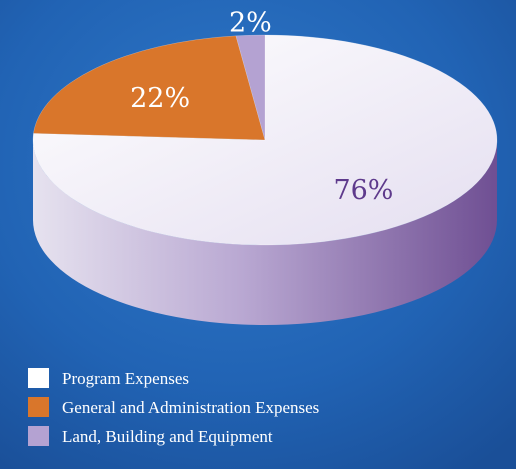 This screenshot has height=469, width=516. I want to click on legend-label: Land, Building and Equipment, so click(167, 436).